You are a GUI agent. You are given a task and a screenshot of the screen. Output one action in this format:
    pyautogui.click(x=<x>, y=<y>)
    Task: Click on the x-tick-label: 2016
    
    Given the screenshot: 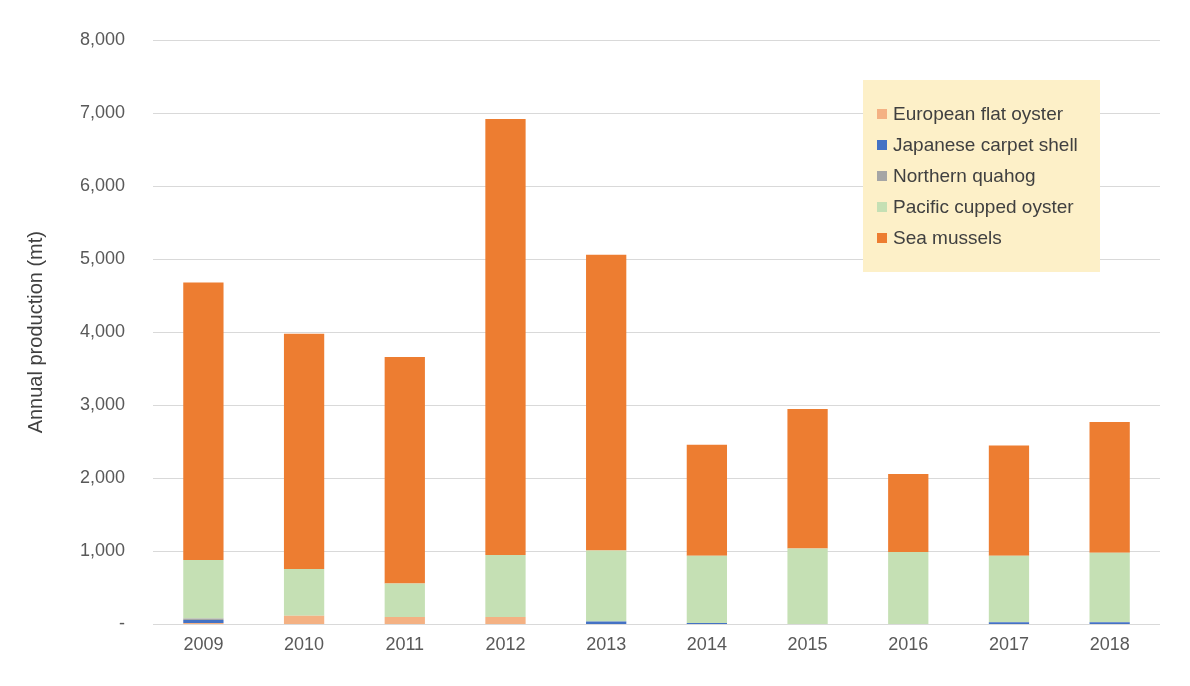 What is the action you would take?
    pyautogui.click(x=908, y=644)
    